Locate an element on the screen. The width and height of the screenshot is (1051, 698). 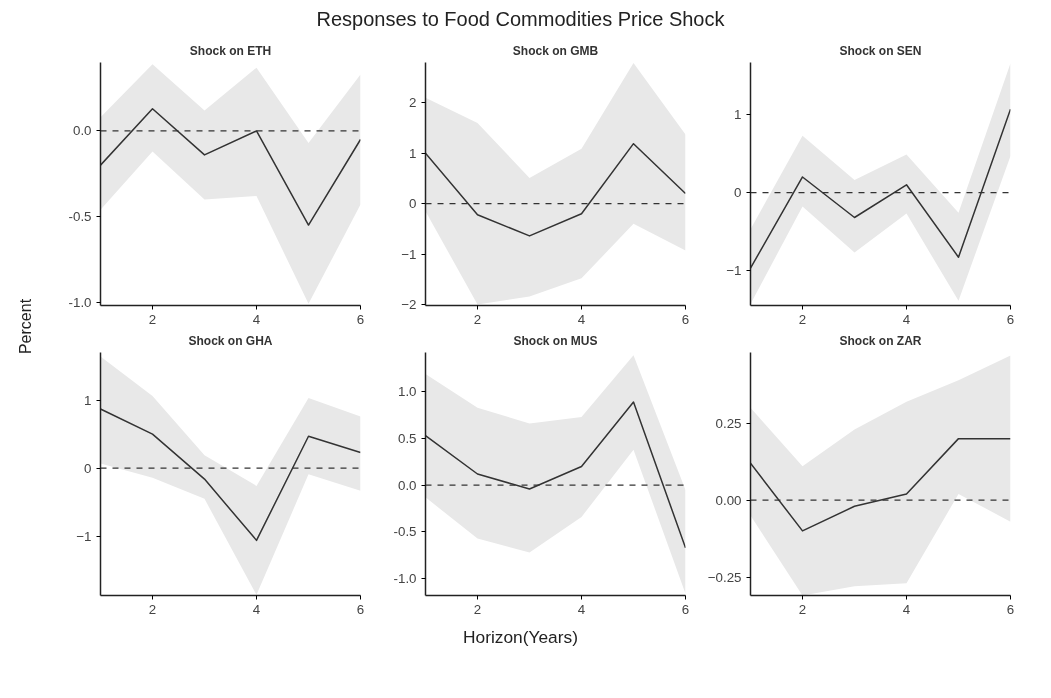
text: Horizon(Years) is located at coordinates (520, 636).